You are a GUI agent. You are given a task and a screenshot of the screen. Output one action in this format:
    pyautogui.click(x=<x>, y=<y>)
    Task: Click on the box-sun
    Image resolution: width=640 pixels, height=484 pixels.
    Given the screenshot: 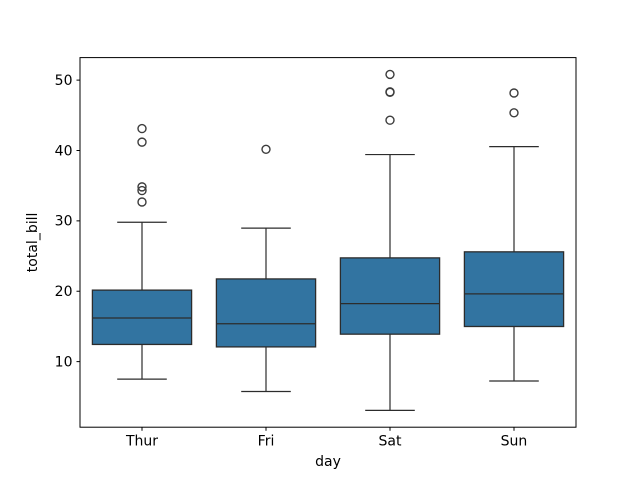 What is the action you would take?
    pyautogui.click(x=514, y=289)
    